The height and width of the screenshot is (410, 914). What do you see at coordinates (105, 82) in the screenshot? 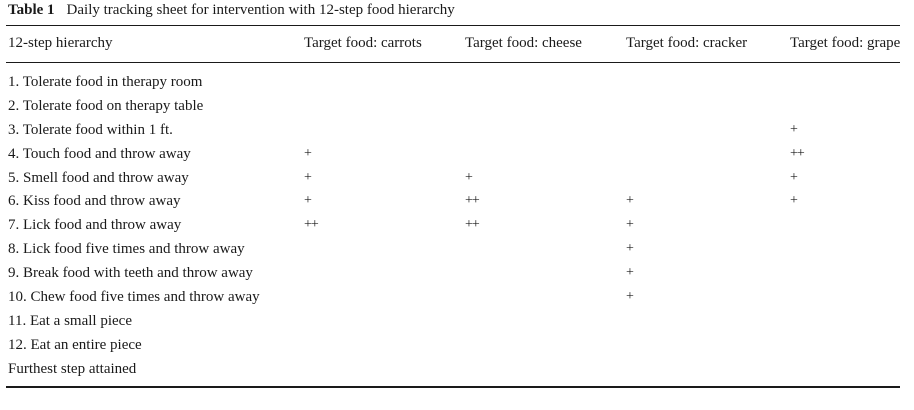
I see `step-cell: 1. Tolerate food in therapy room` at bounding box center [105, 82].